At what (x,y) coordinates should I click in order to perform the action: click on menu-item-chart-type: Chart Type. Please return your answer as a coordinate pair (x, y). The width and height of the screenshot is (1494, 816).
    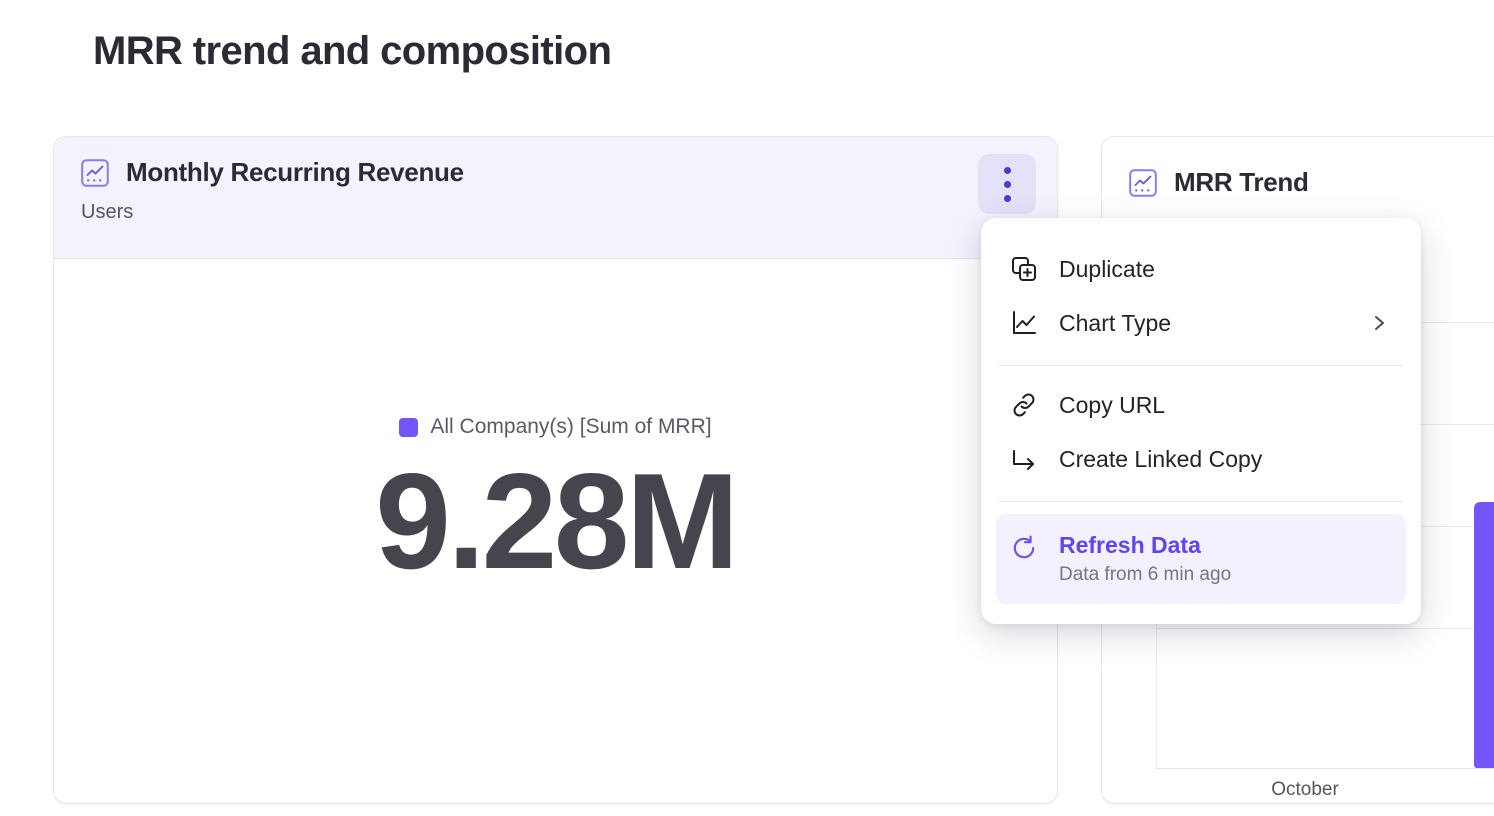
    Looking at the image, I should click on (1201, 323).